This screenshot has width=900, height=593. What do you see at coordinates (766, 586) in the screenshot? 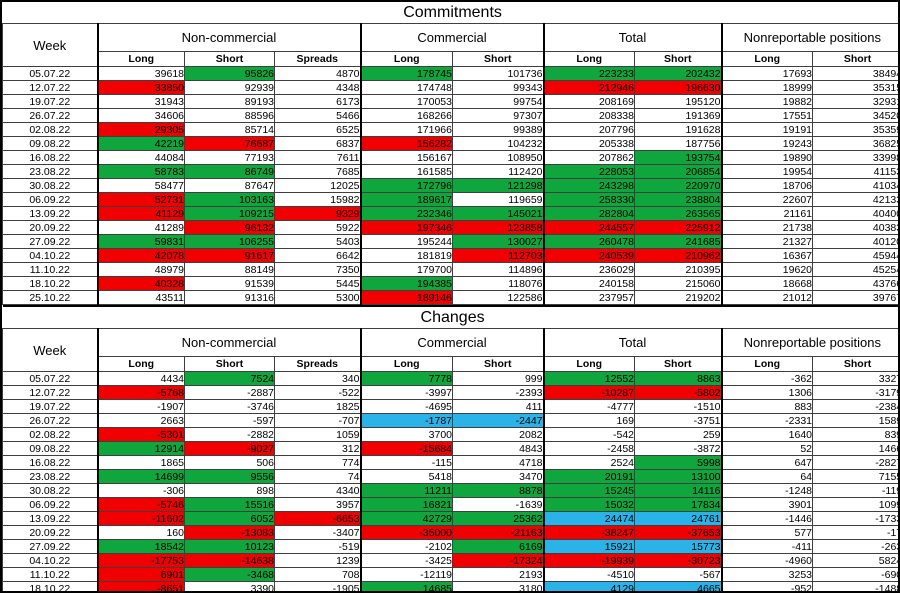
I see `value-cell: -952` at bounding box center [766, 586].